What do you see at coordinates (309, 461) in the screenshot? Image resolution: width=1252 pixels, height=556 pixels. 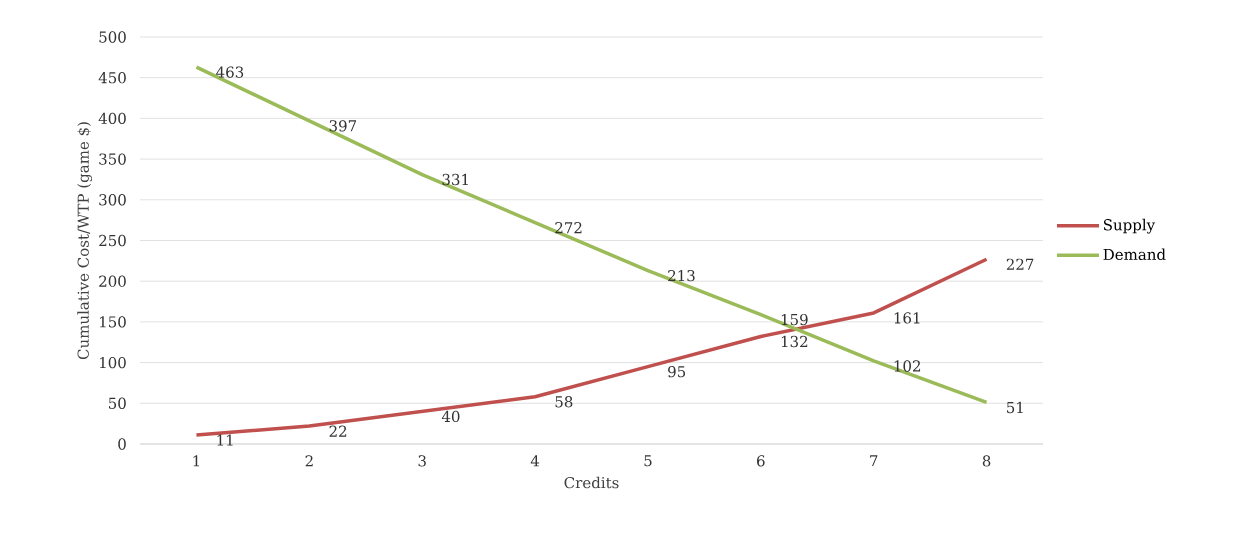 I see `x-tick-label: 2` at bounding box center [309, 461].